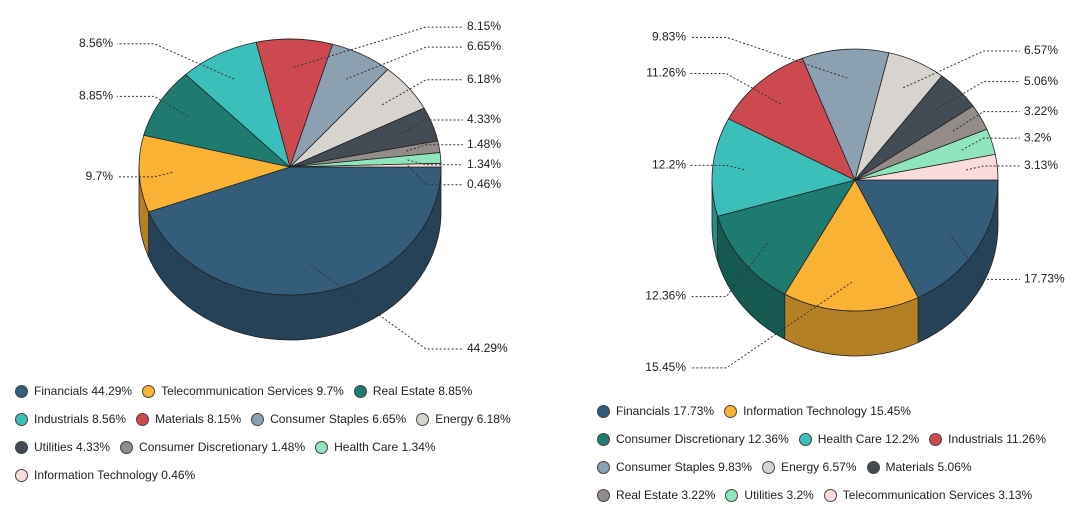 The image size is (1092, 526). What do you see at coordinates (484, 144) in the screenshot?
I see `data-label: 1.48%` at bounding box center [484, 144].